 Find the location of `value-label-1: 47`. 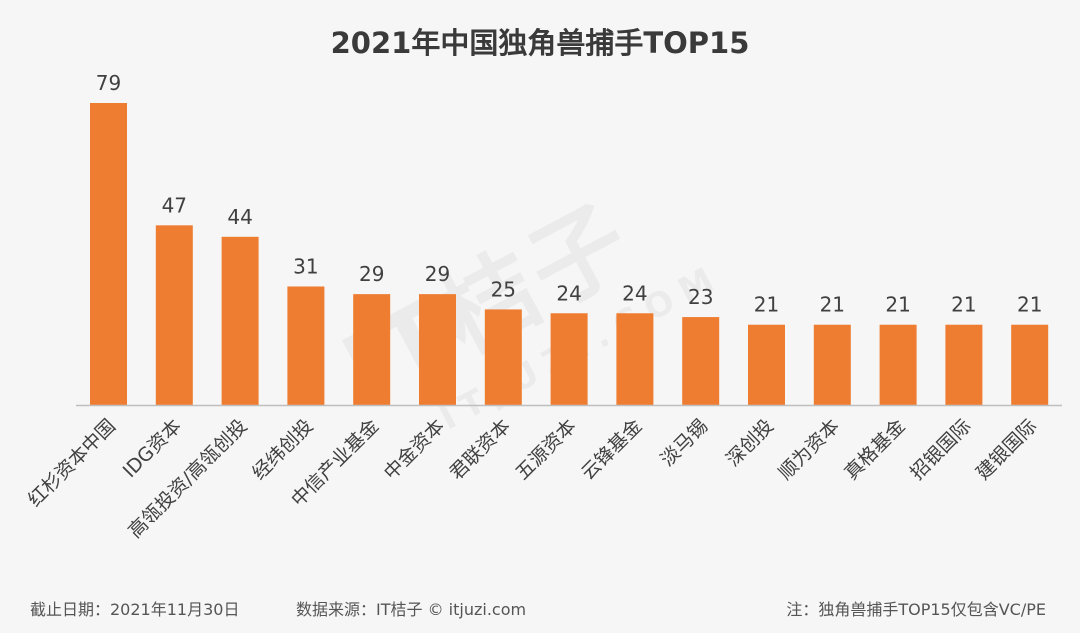

value-label-1: 47 is located at coordinates (174, 205).